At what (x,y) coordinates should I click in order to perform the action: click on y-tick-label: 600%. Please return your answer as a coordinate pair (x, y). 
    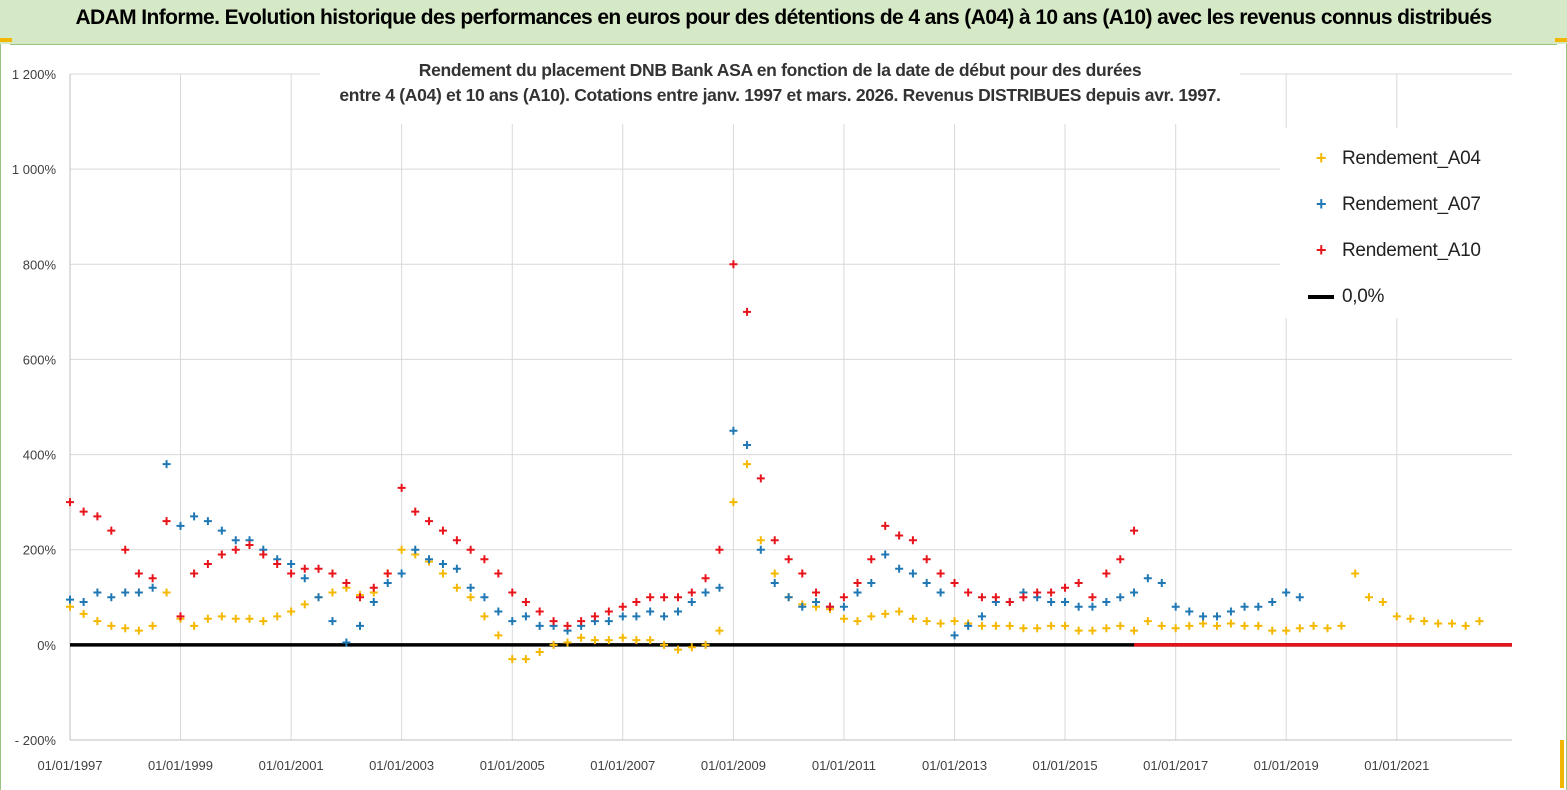
    Looking at the image, I should click on (40, 359).